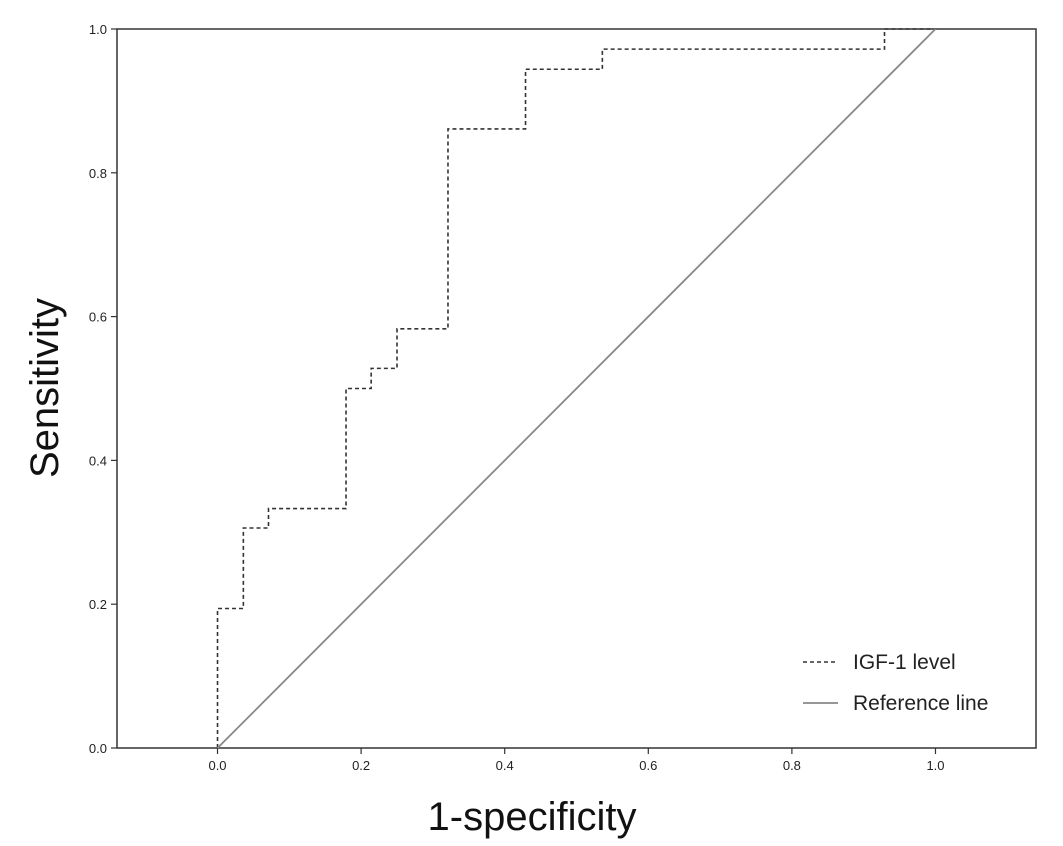 This screenshot has height=846, width=1063. I want to click on x-tick-label: 0.0, so click(217, 765).